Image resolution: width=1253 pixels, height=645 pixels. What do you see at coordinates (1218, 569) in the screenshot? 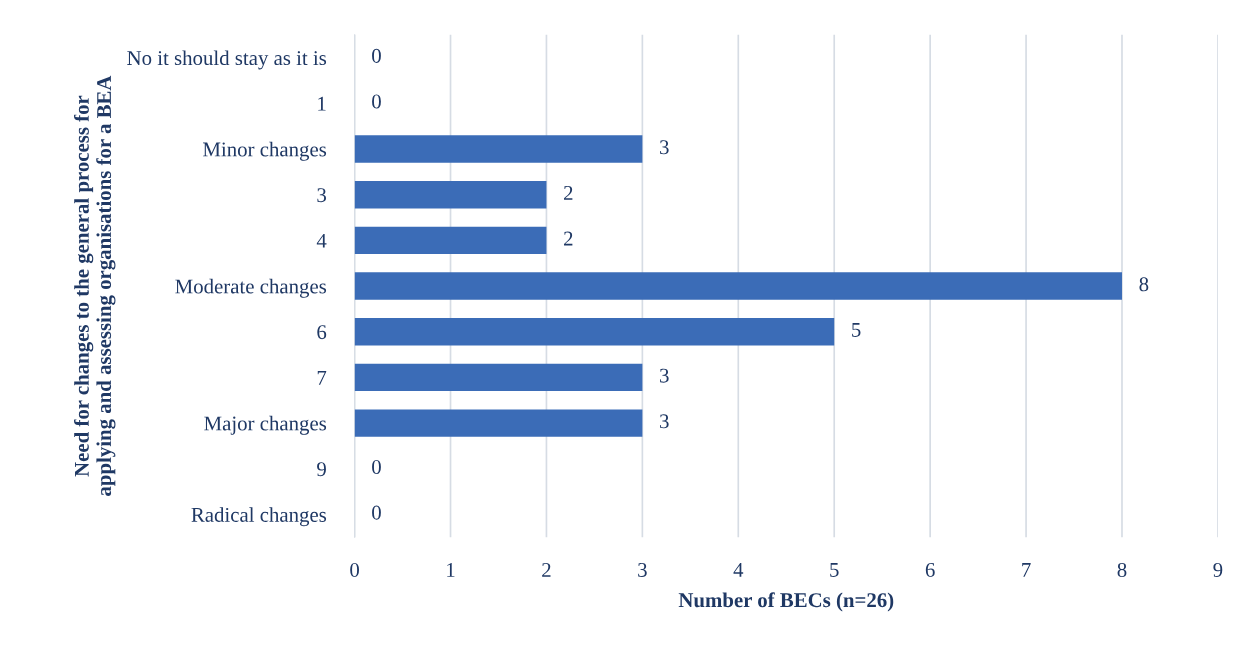
I see `x-tick-label: 9` at bounding box center [1218, 569].